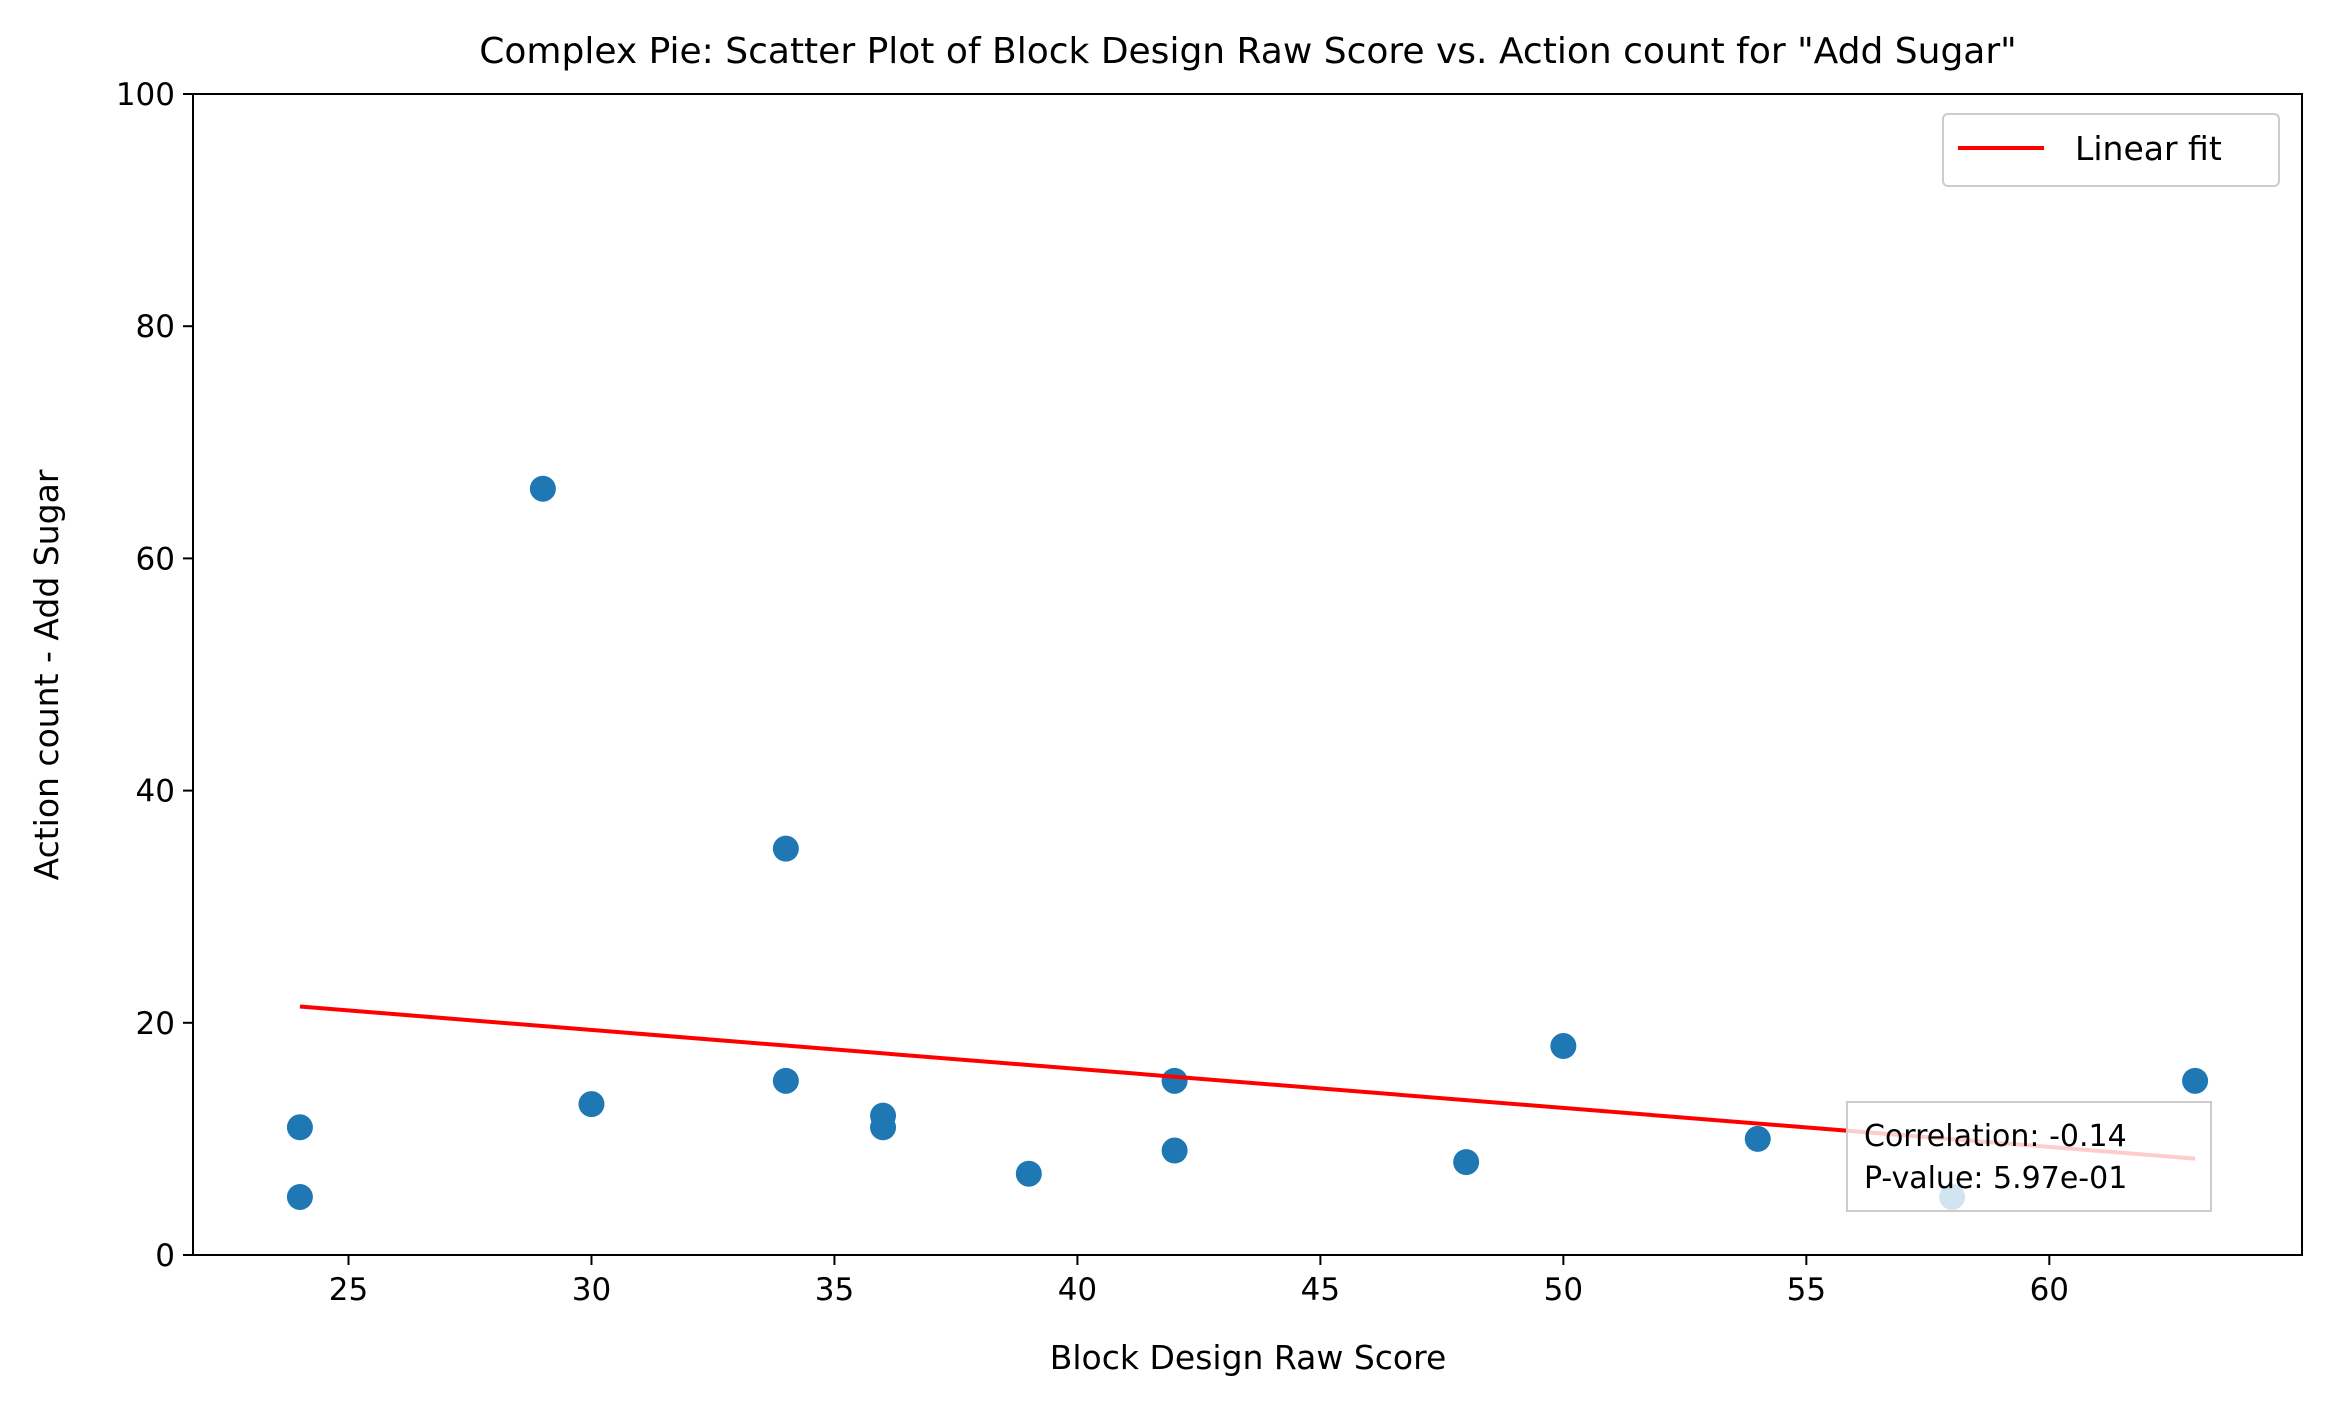  I want to click on x-tick-label: 50, so click(1563, 1290).